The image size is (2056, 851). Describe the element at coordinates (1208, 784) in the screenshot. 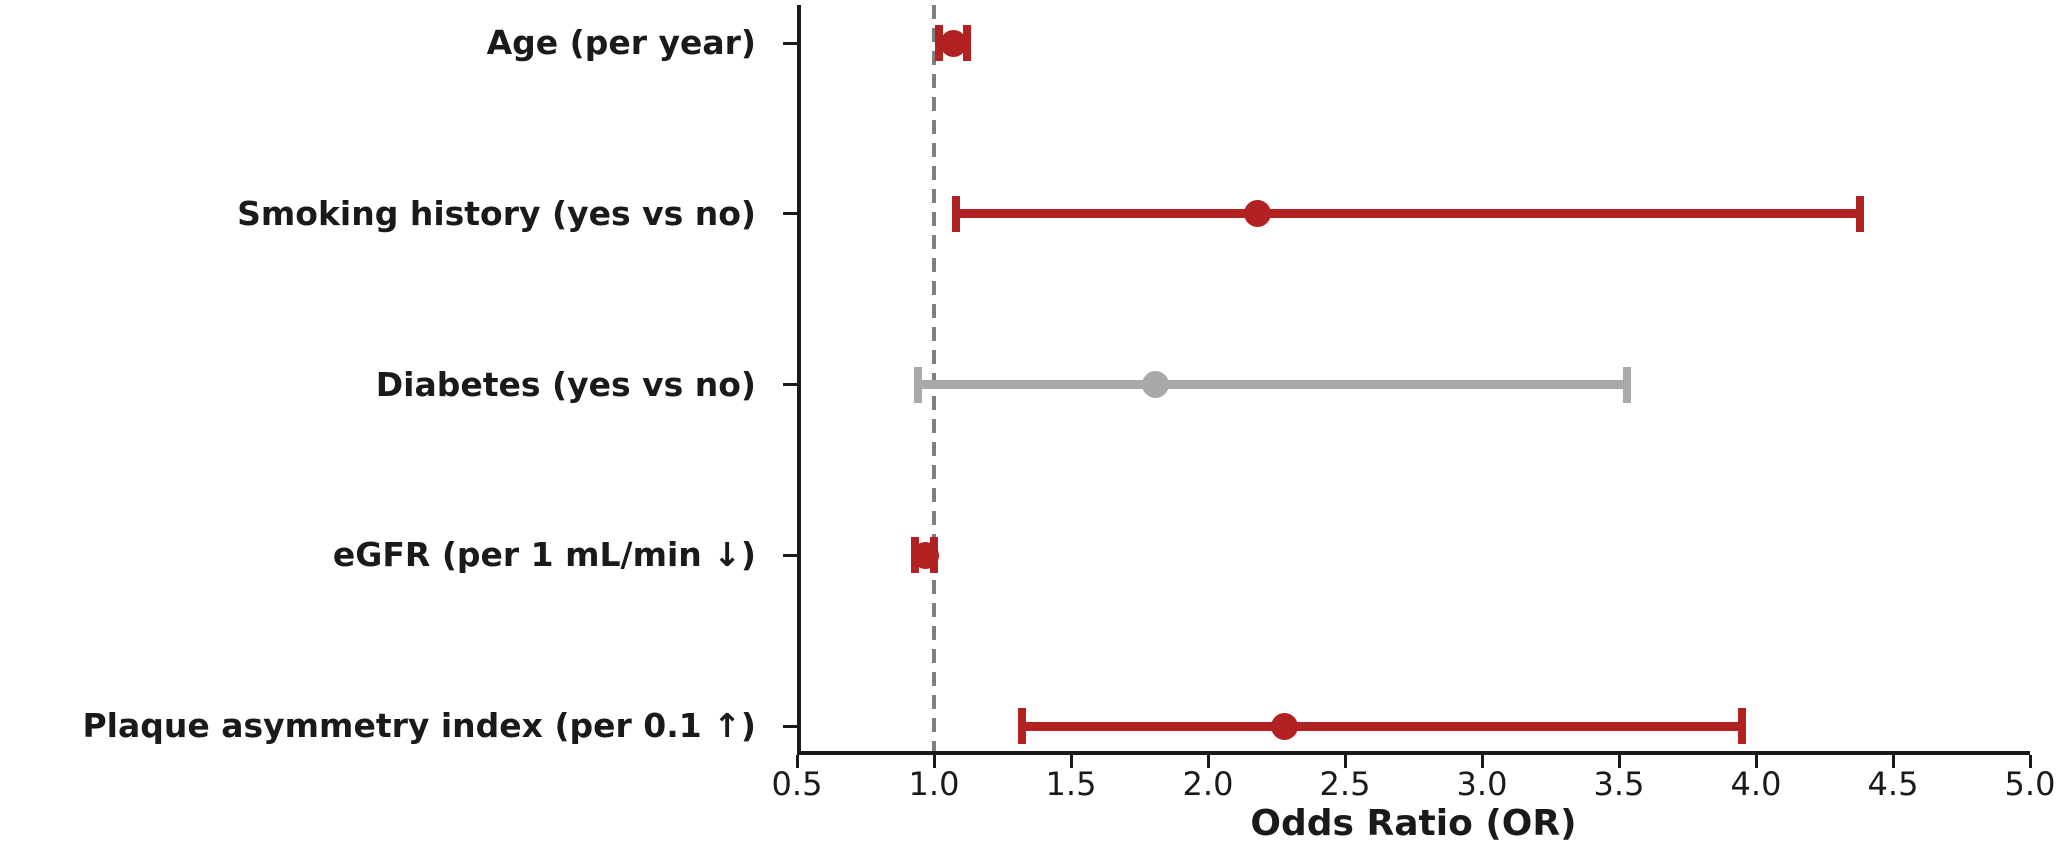

I see `x-tick-label: 2.0` at that location.